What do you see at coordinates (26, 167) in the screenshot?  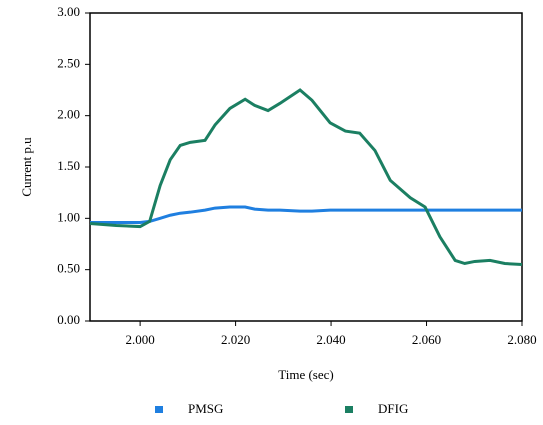 I see `y-axis-label: Current p.u` at bounding box center [26, 167].